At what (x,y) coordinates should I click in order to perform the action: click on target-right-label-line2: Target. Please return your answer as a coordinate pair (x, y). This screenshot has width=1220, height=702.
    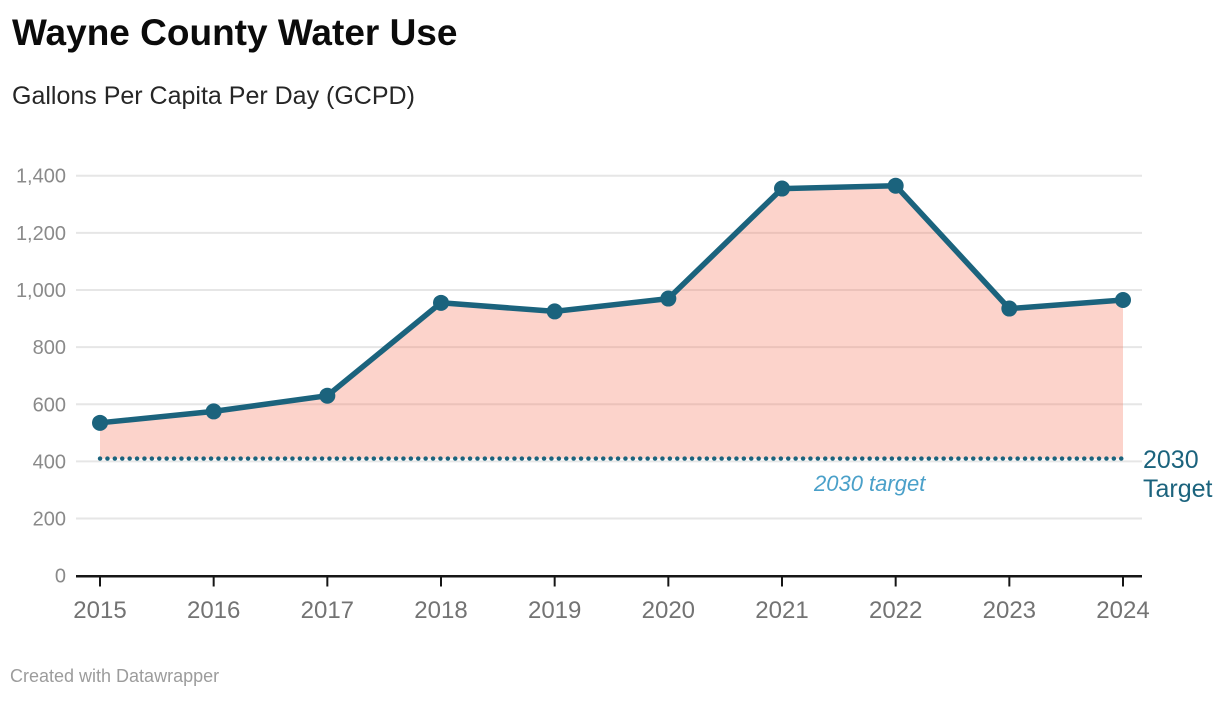
    Looking at the image, I should click on (1178, 489).